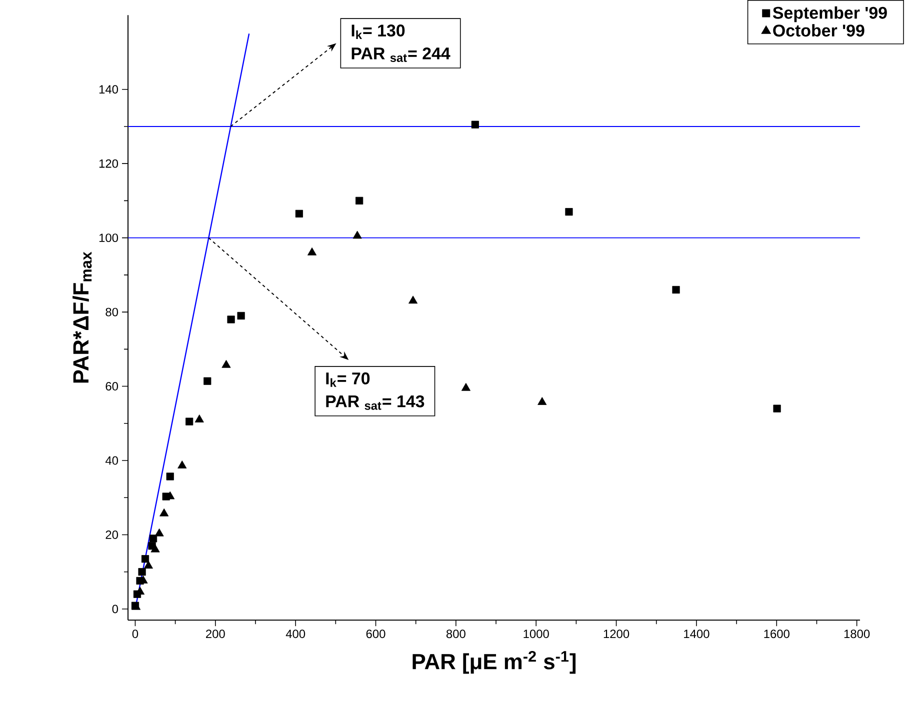  What do you see at coordinates (108, 163) in the screenshot?
I see `y-tick-label: 120` at bounding box center [108, 163].